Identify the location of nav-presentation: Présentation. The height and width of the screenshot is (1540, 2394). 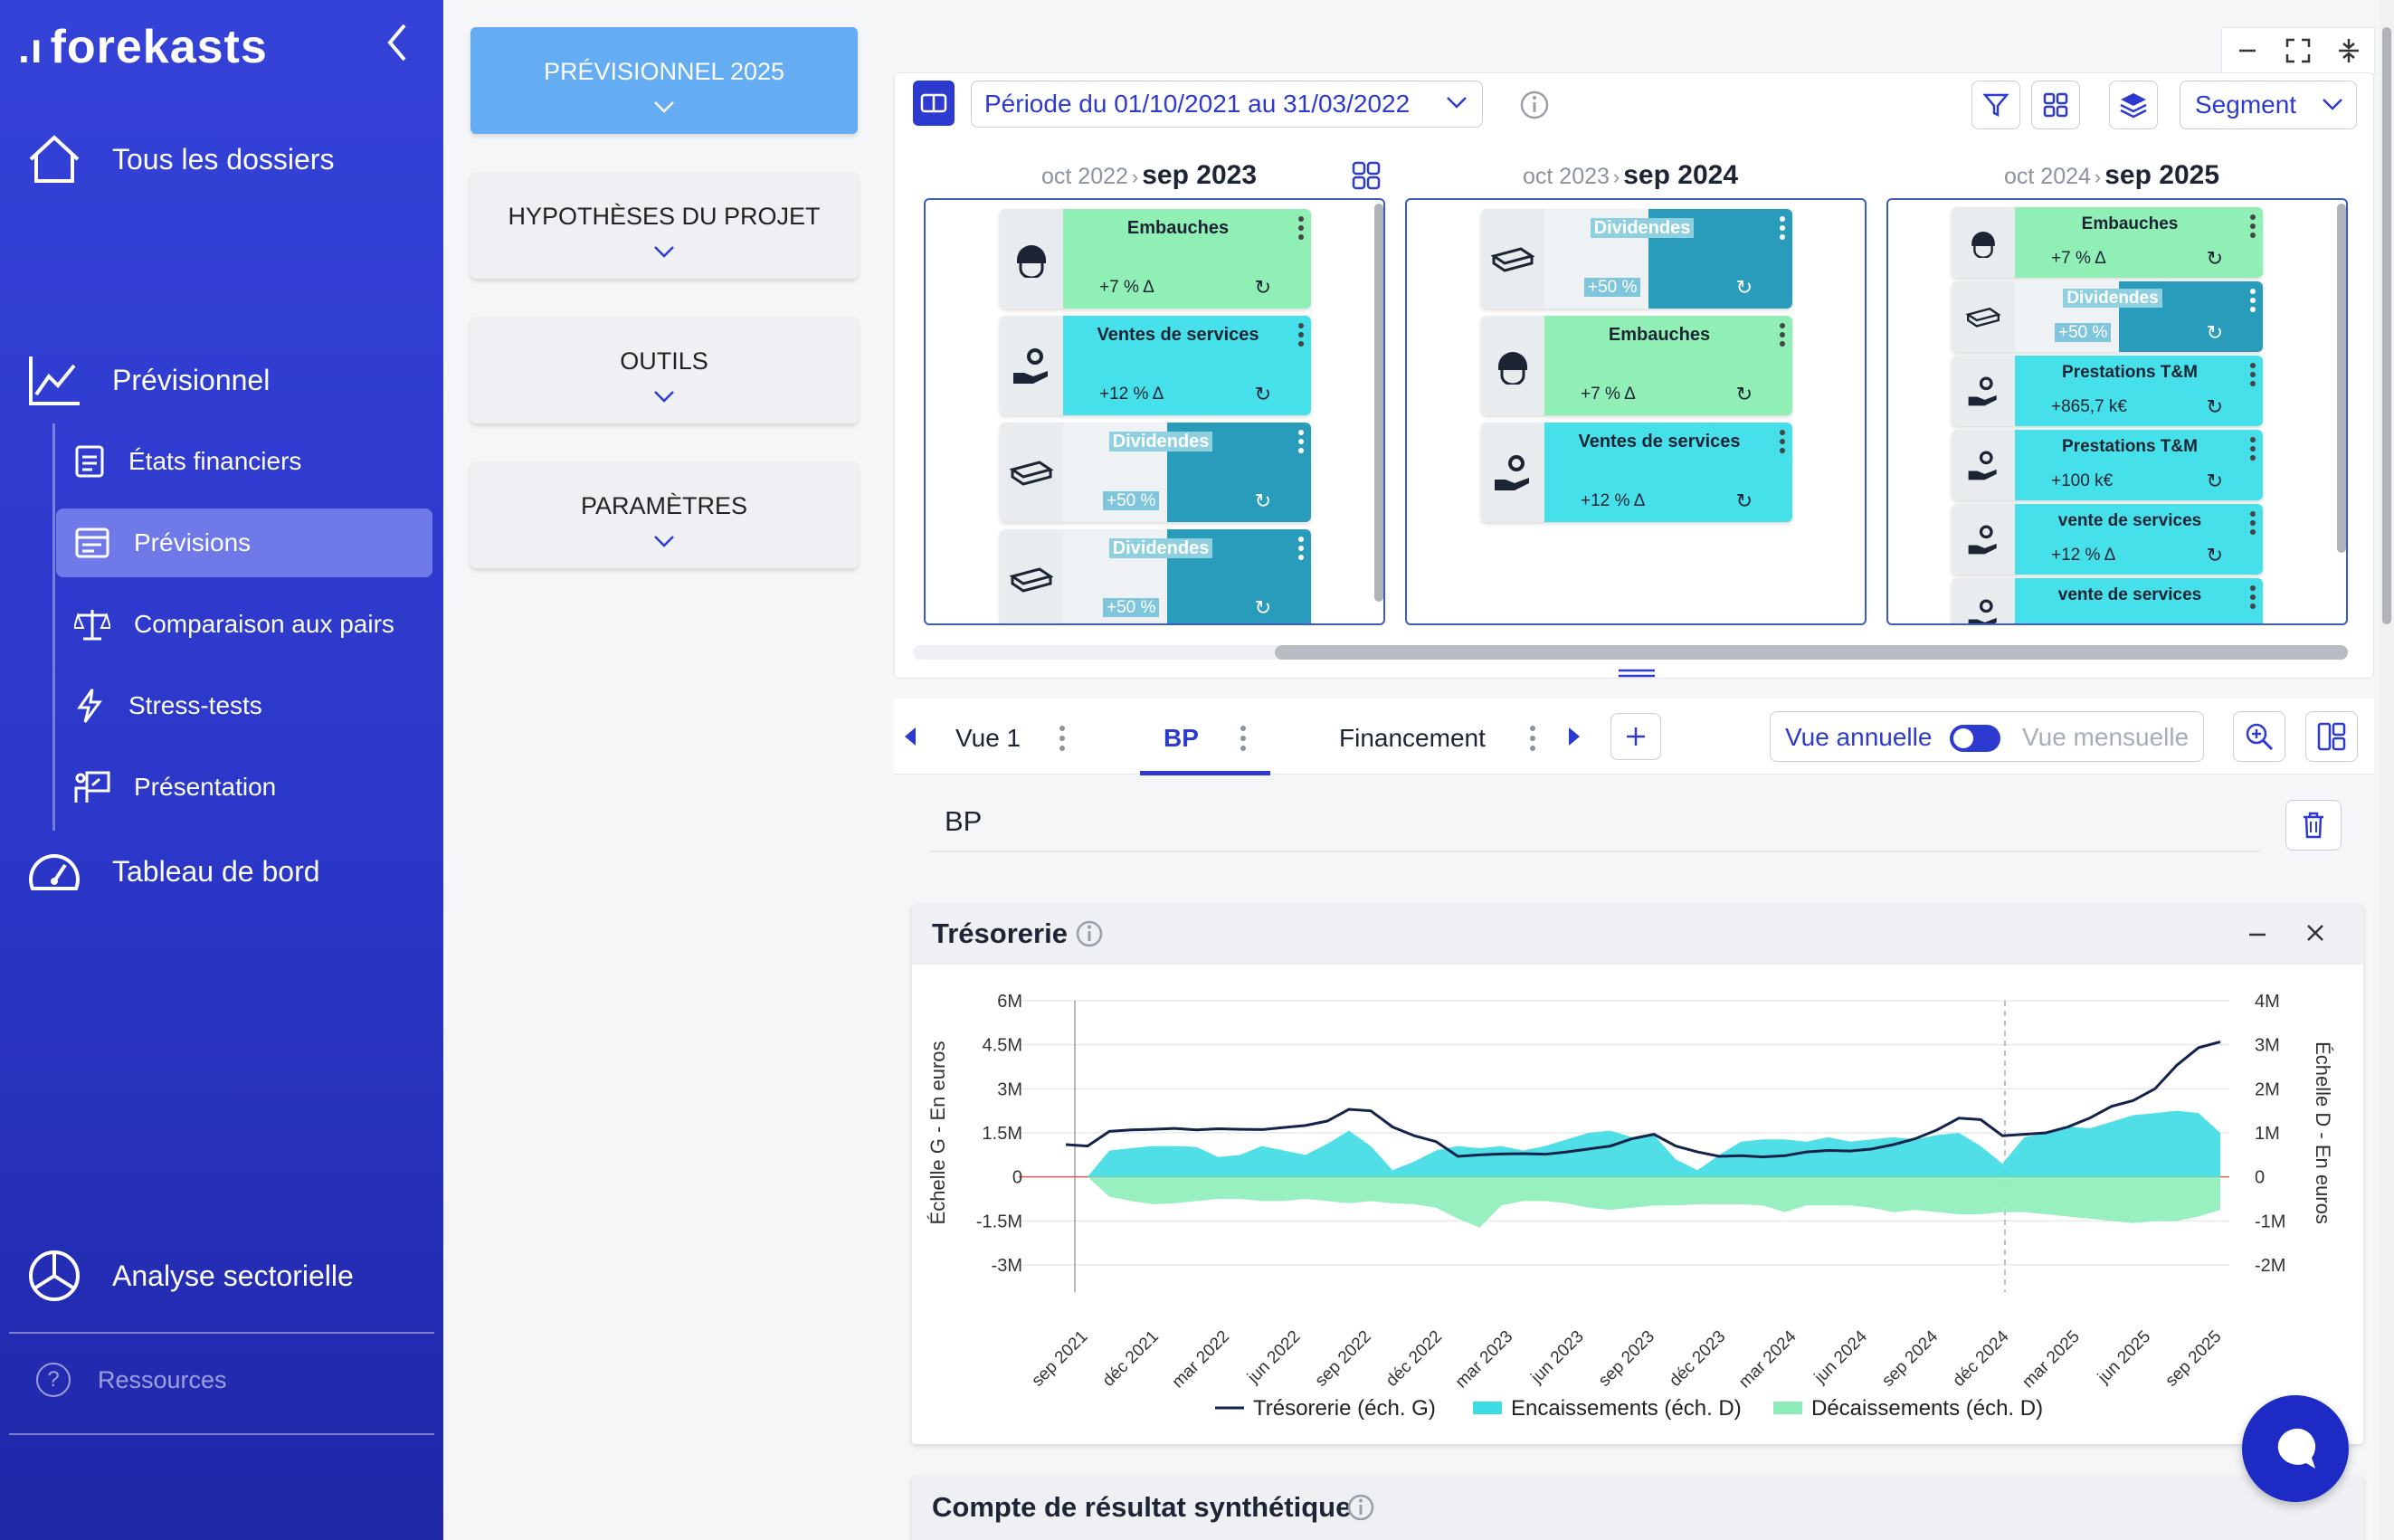
(244, 788).